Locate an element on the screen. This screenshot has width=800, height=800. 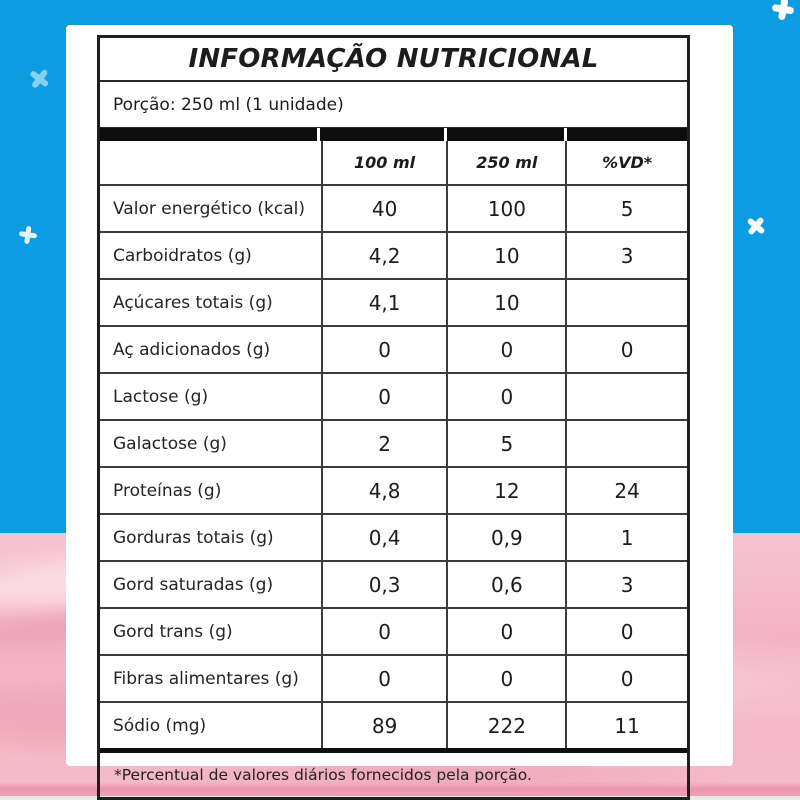
nutrient-name: Gord saturadas (g) is located at coordinates (193, 584).